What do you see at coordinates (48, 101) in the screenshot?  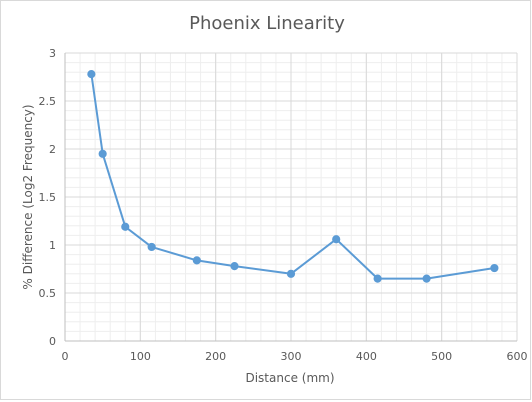 I see `y-tick-label: 2.5` at bounding box center [48, 101].